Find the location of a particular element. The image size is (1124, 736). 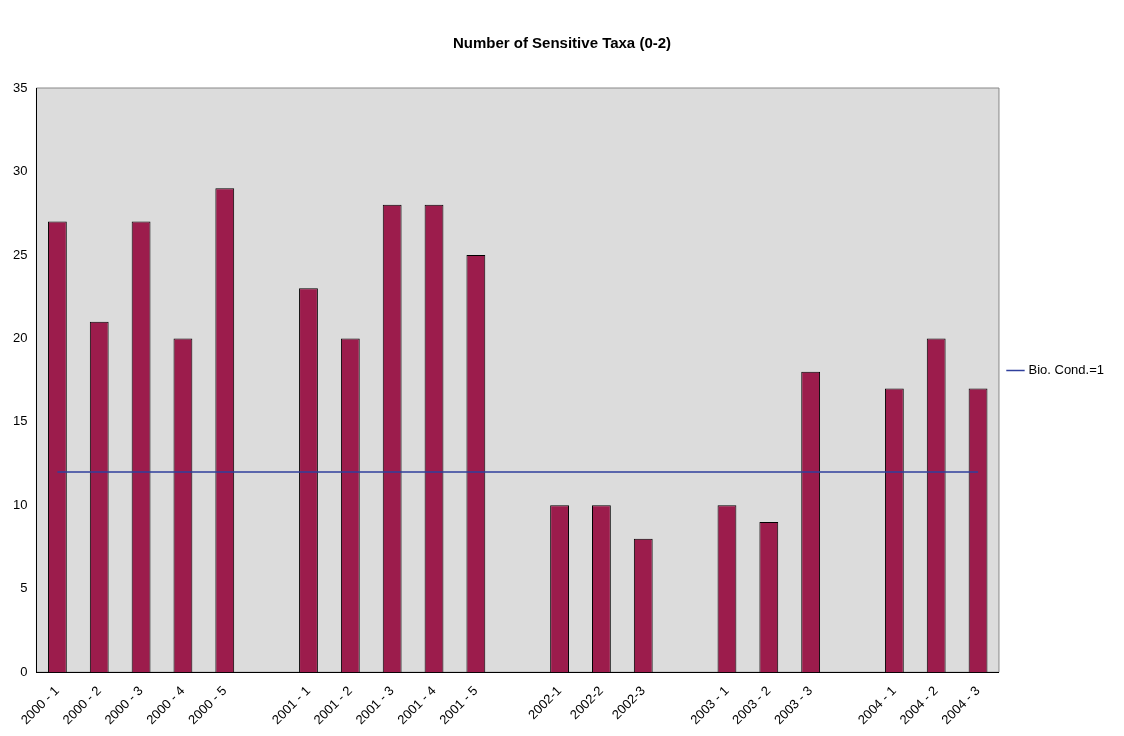

legend-label: Bio. Cond.=1 is located at coordinates (1066, 370).